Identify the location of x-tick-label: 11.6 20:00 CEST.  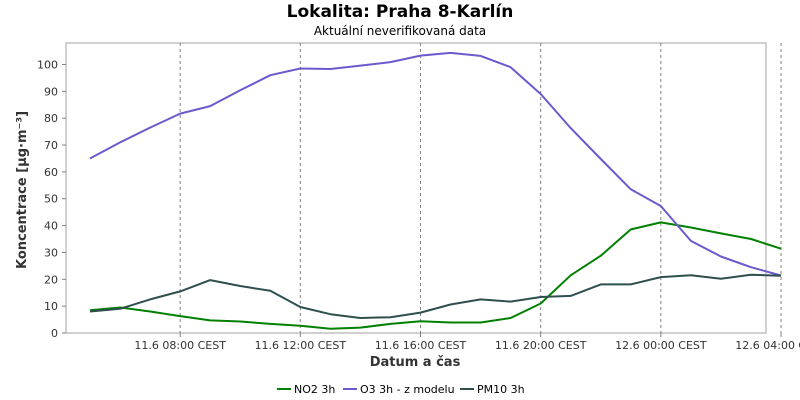
(541, 345).